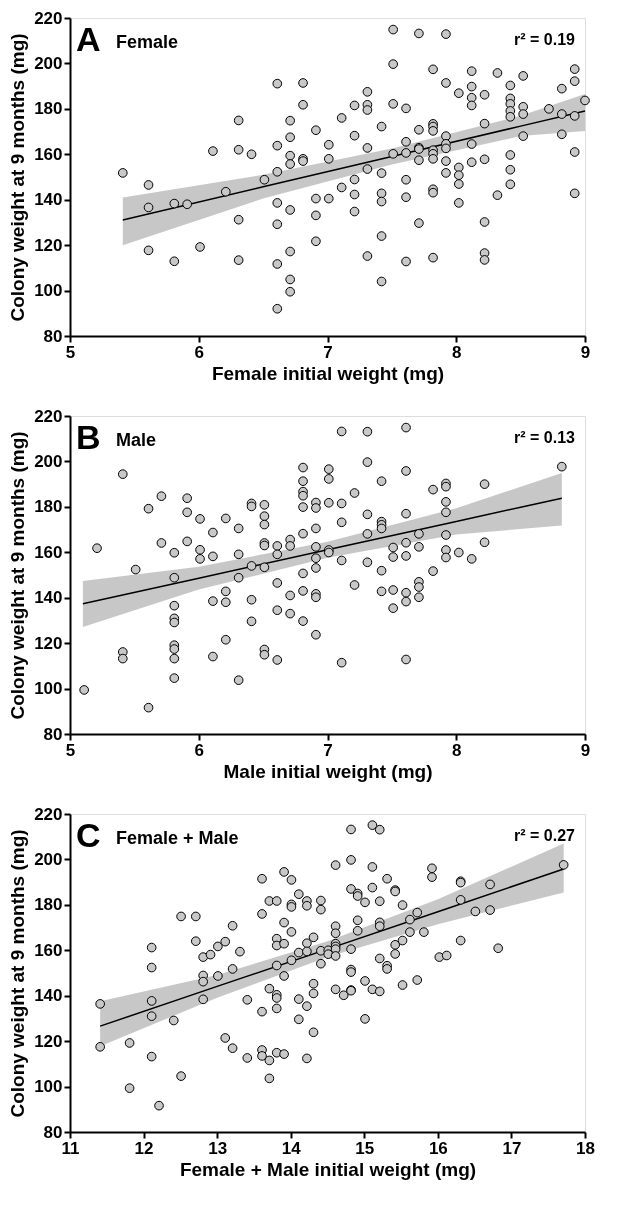 This screenshot has width=620, height=1212. I want to click on chart-title: B, so click(88, 437).